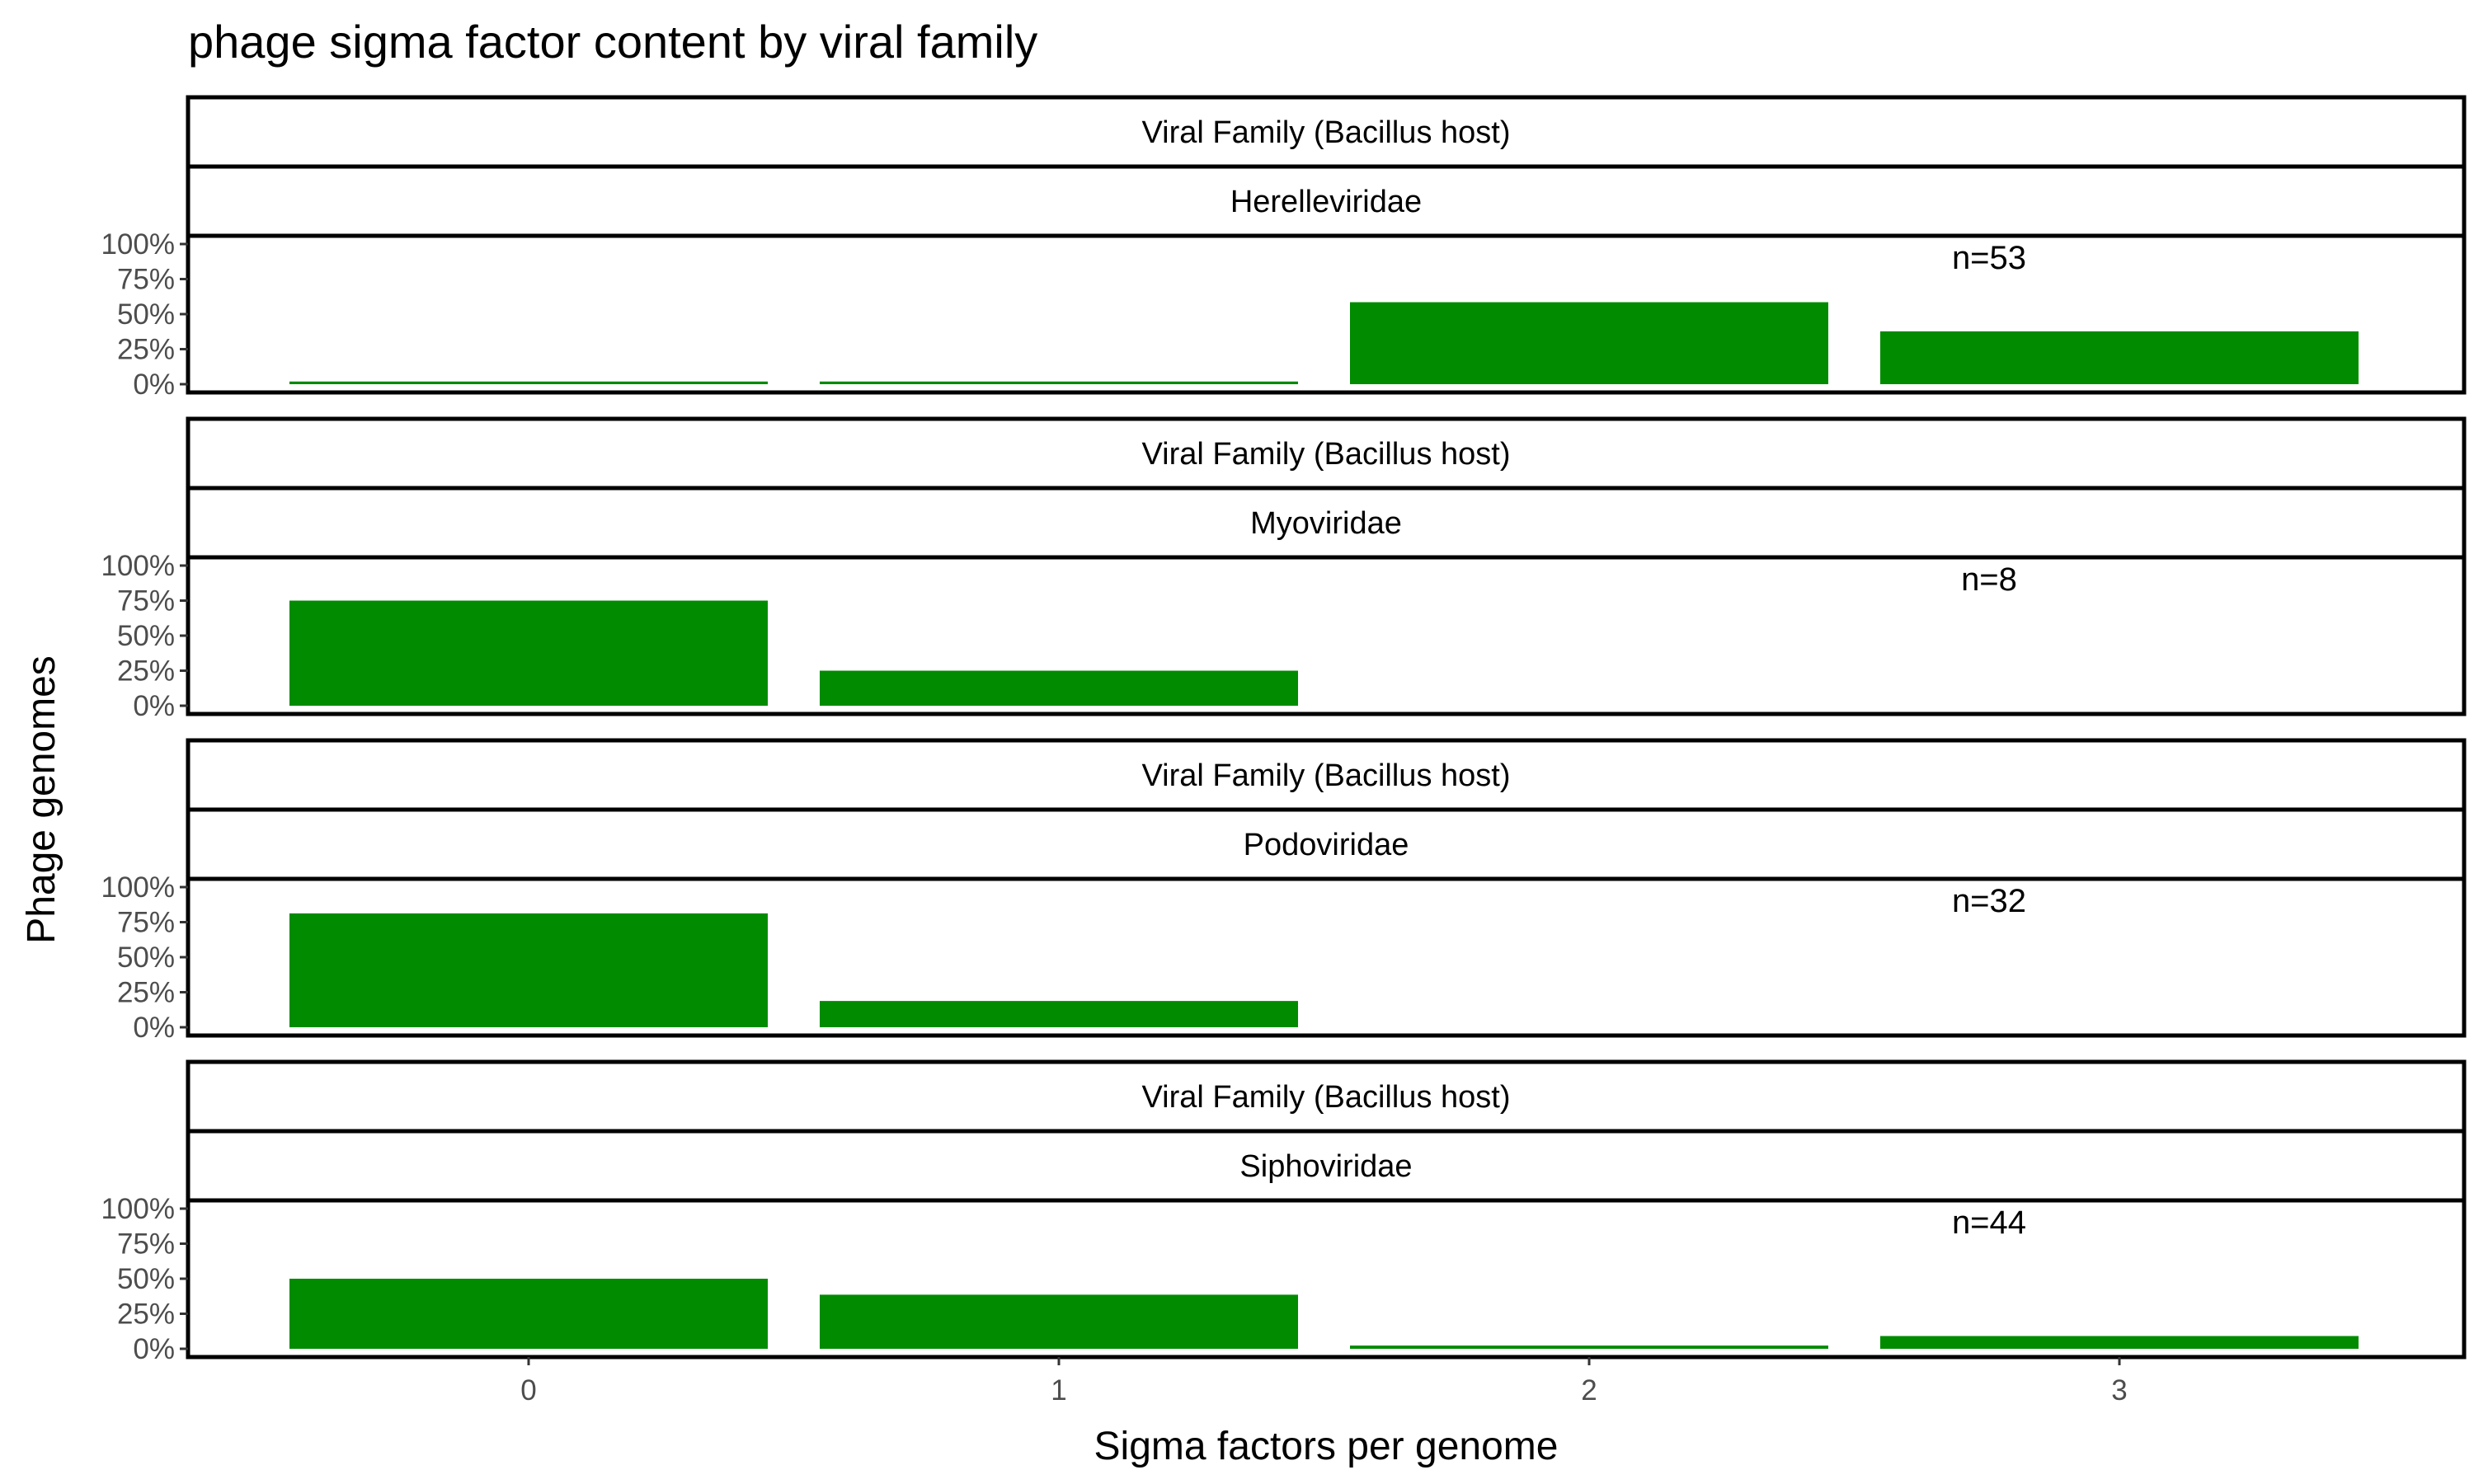 This screenshot has width=2474, height=1484. I want to click on facet-strip-family-label: Siphoviridae, so click(1325, 1166).